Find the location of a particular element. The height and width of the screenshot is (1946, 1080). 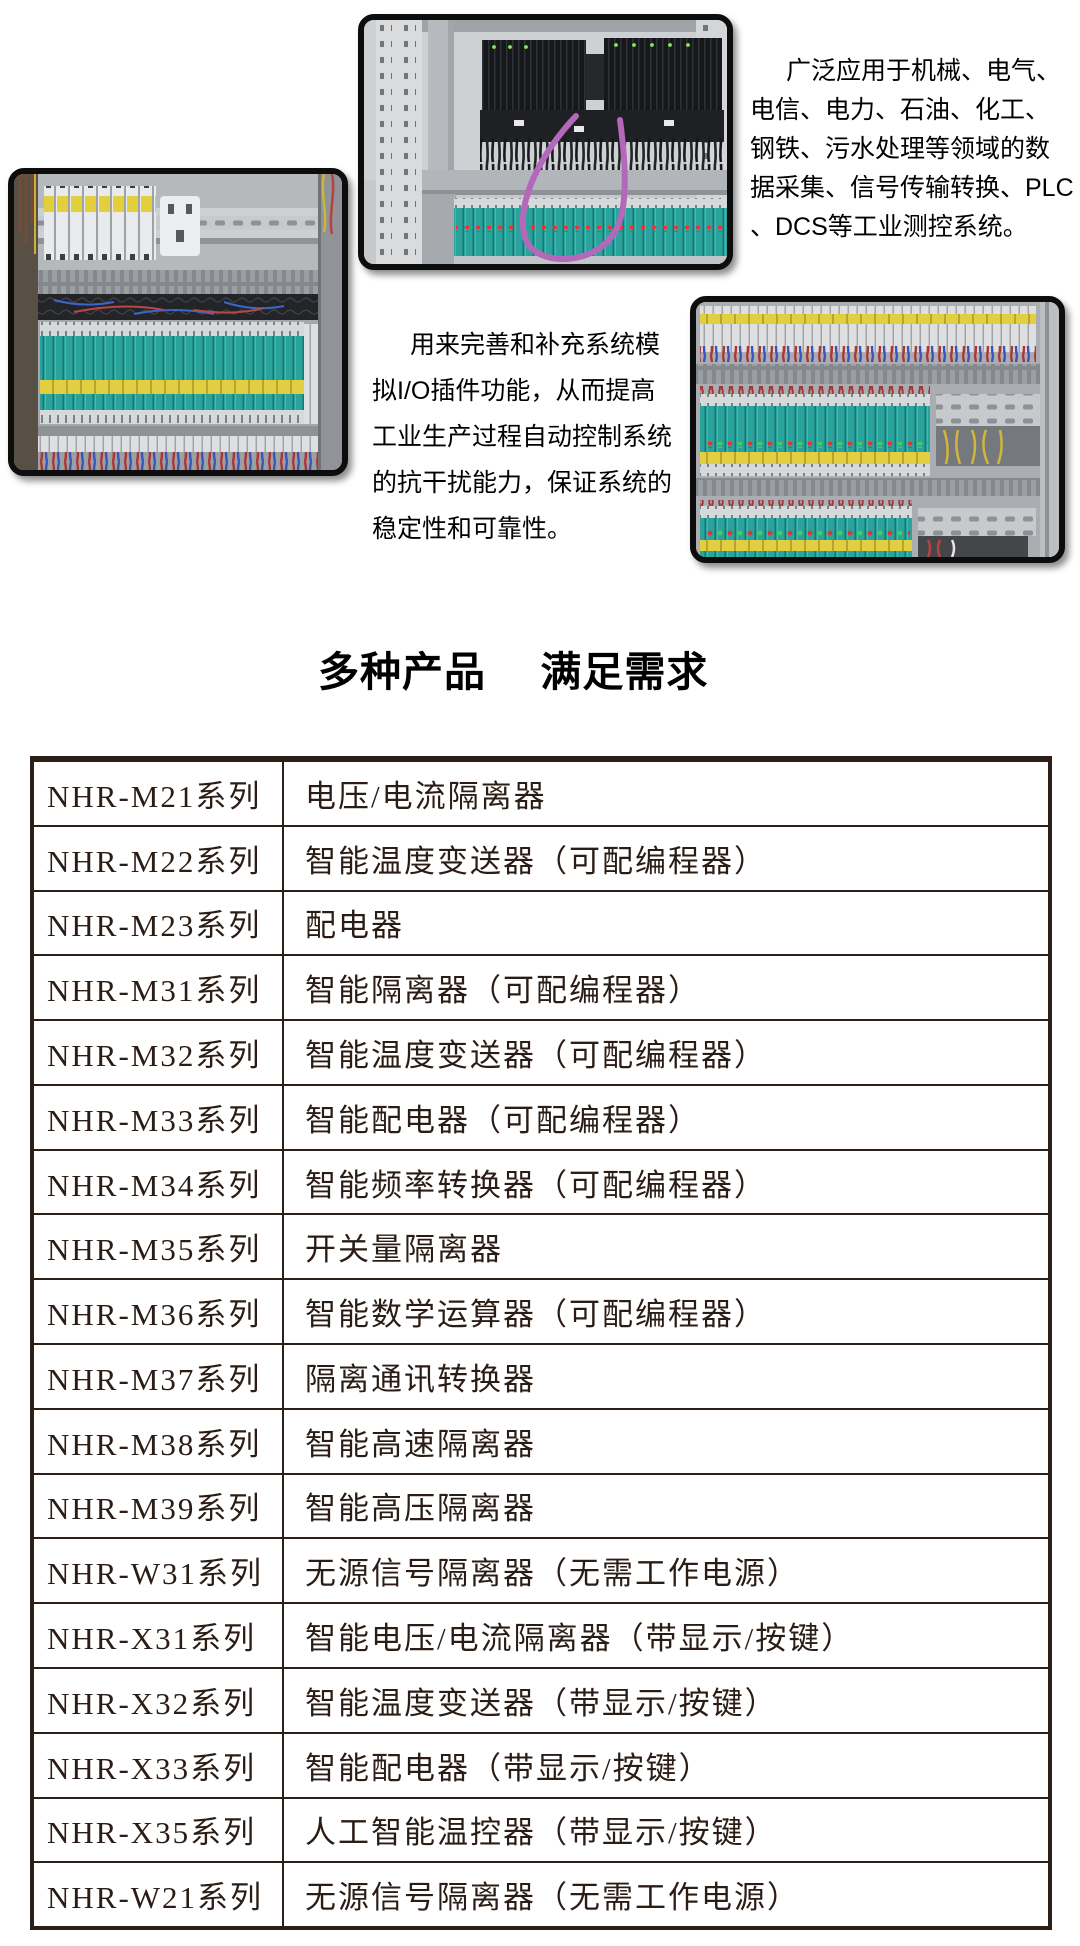

isolator-cabinet-left-illustration is located at coordinates (178, 322).